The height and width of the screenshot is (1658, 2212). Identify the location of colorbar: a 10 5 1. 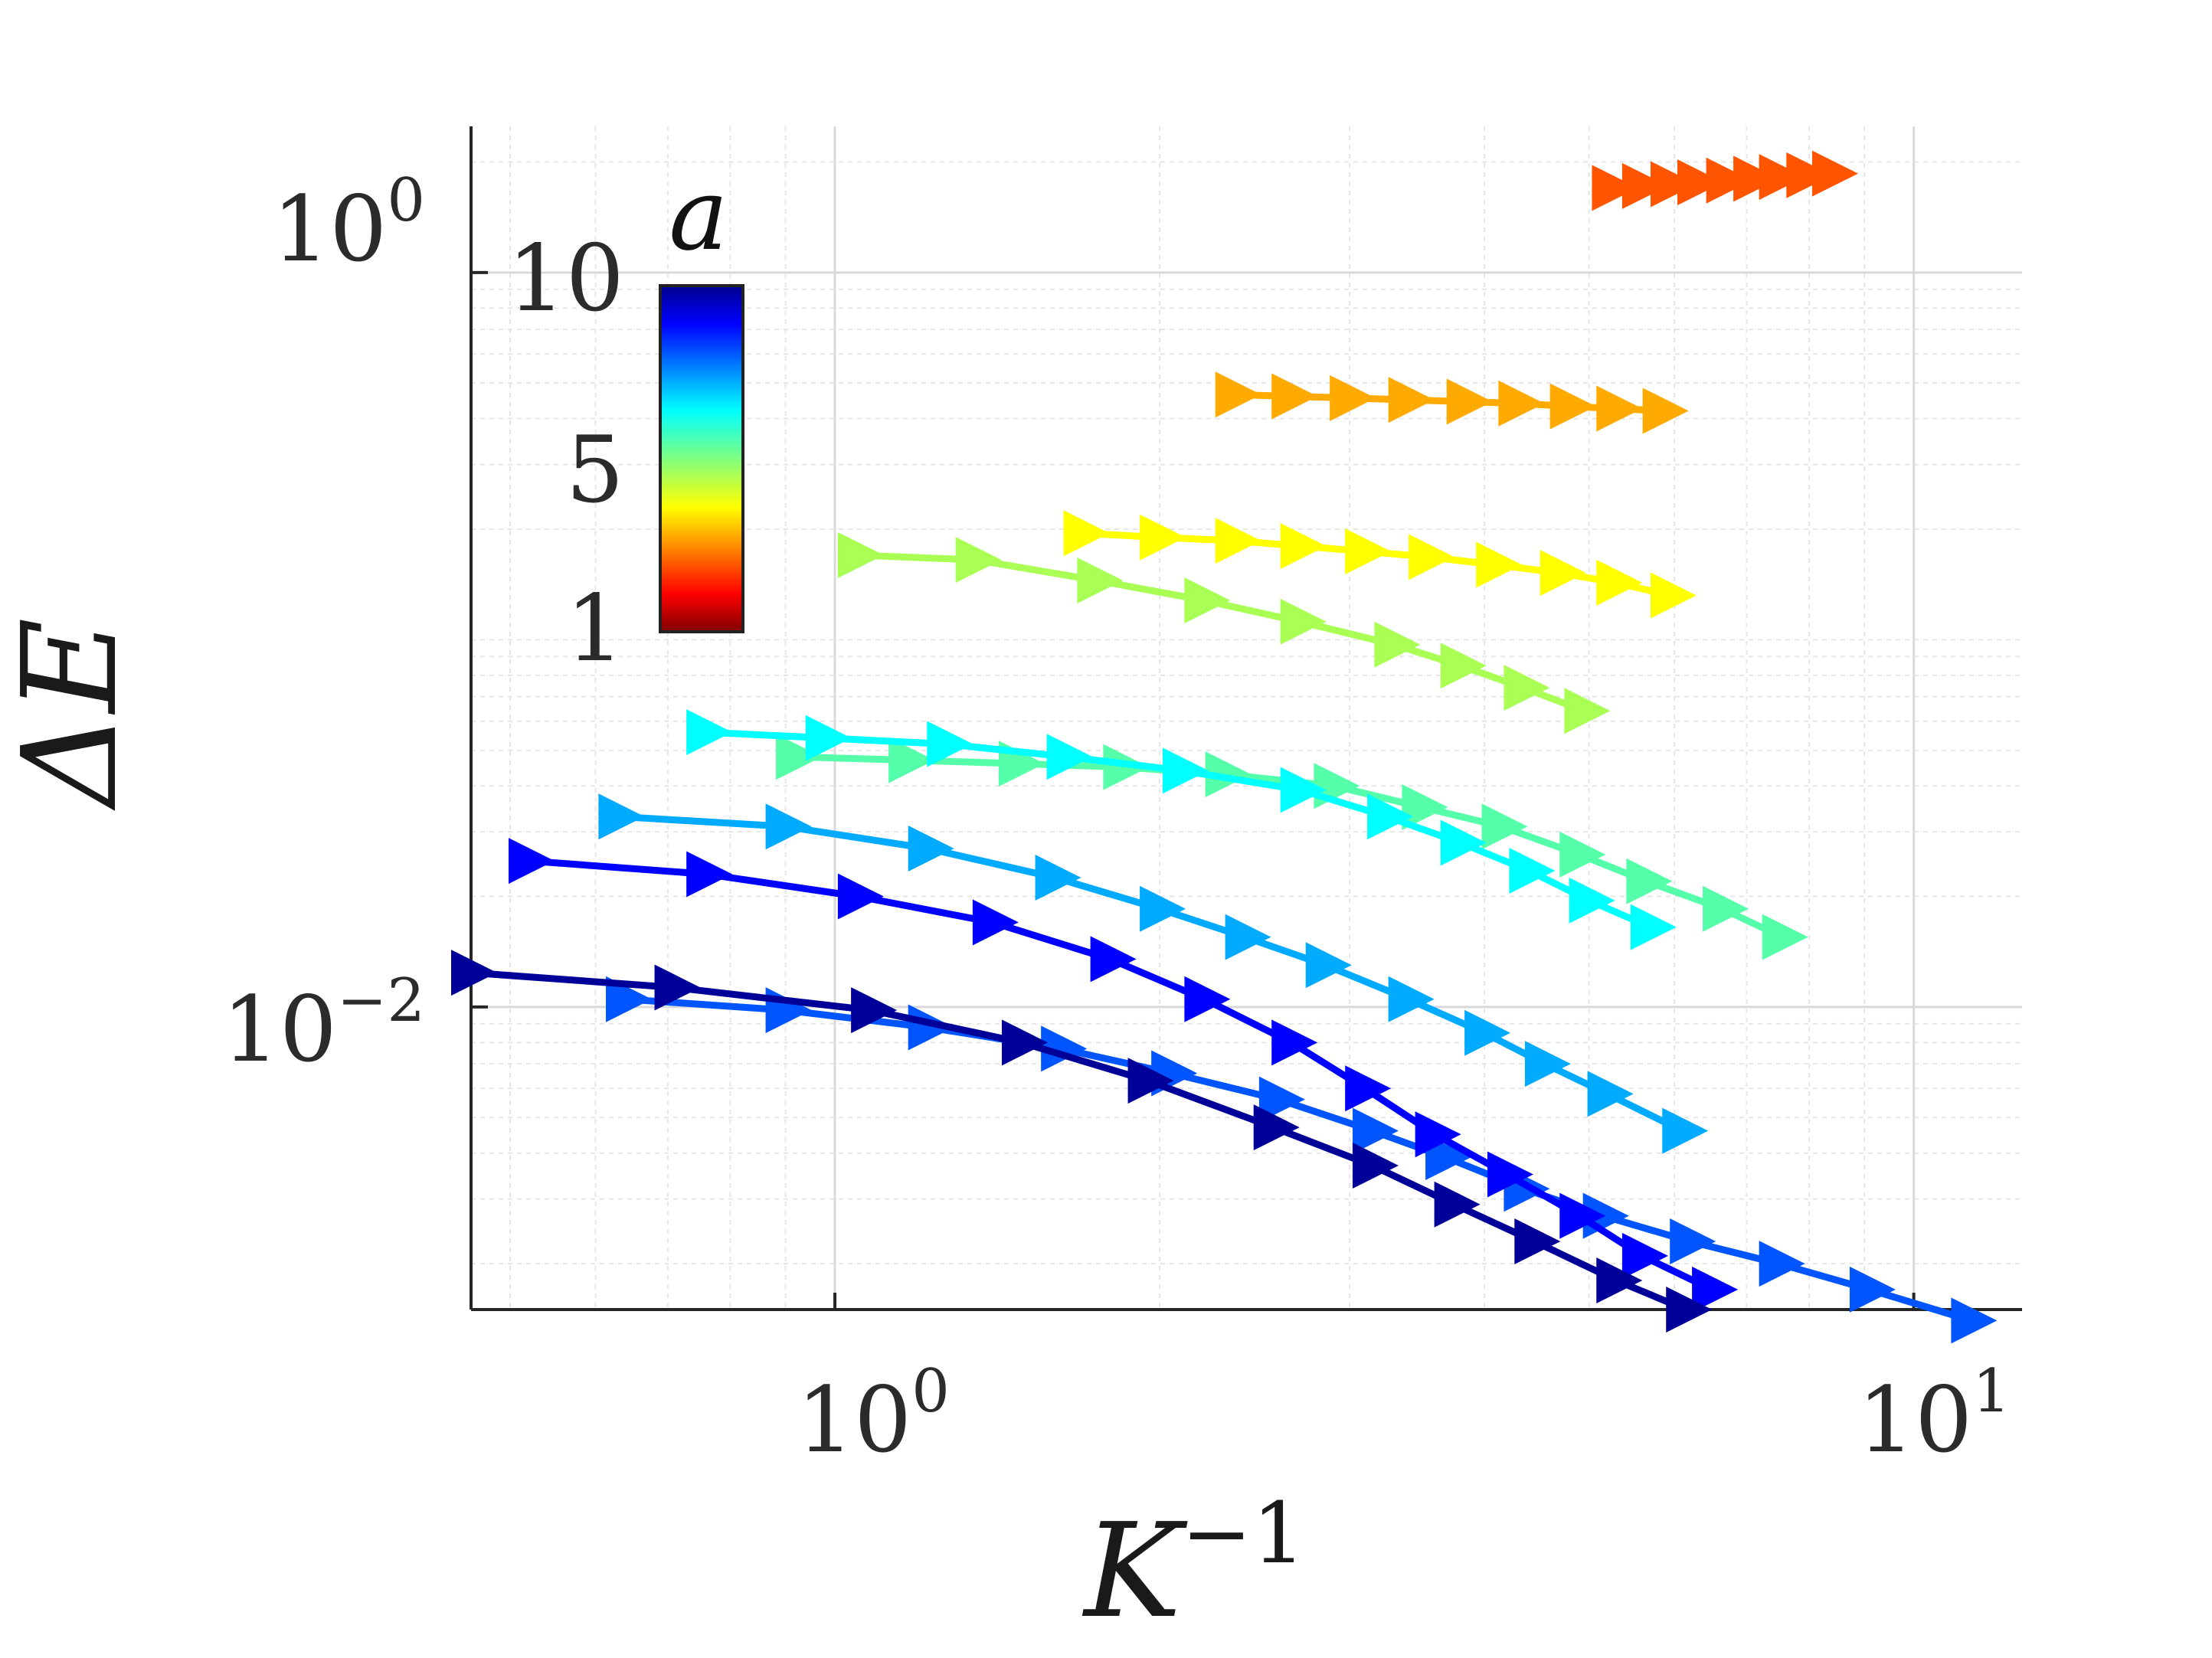
(625, 419).